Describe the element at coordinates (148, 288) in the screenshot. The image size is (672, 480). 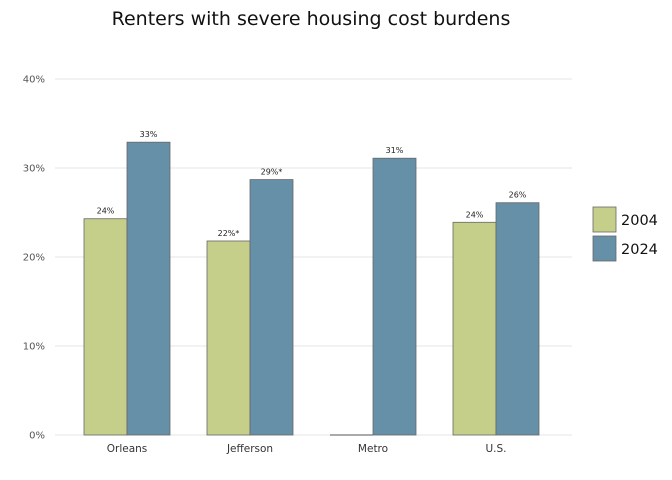
I see `bar-2024-orleans` at that location.